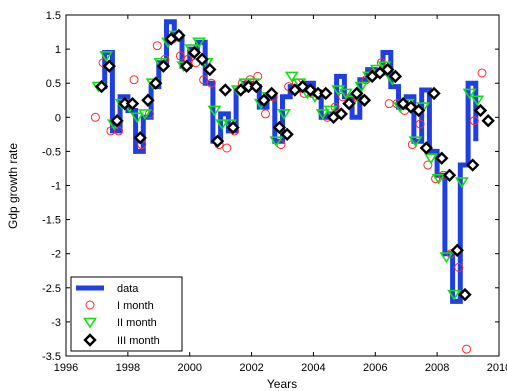 The height and width of the screenshot is (391, 507). Describe the element at coordinates (126, 314) in the screenshot. I see `legend: data I month II month III month` at that location.